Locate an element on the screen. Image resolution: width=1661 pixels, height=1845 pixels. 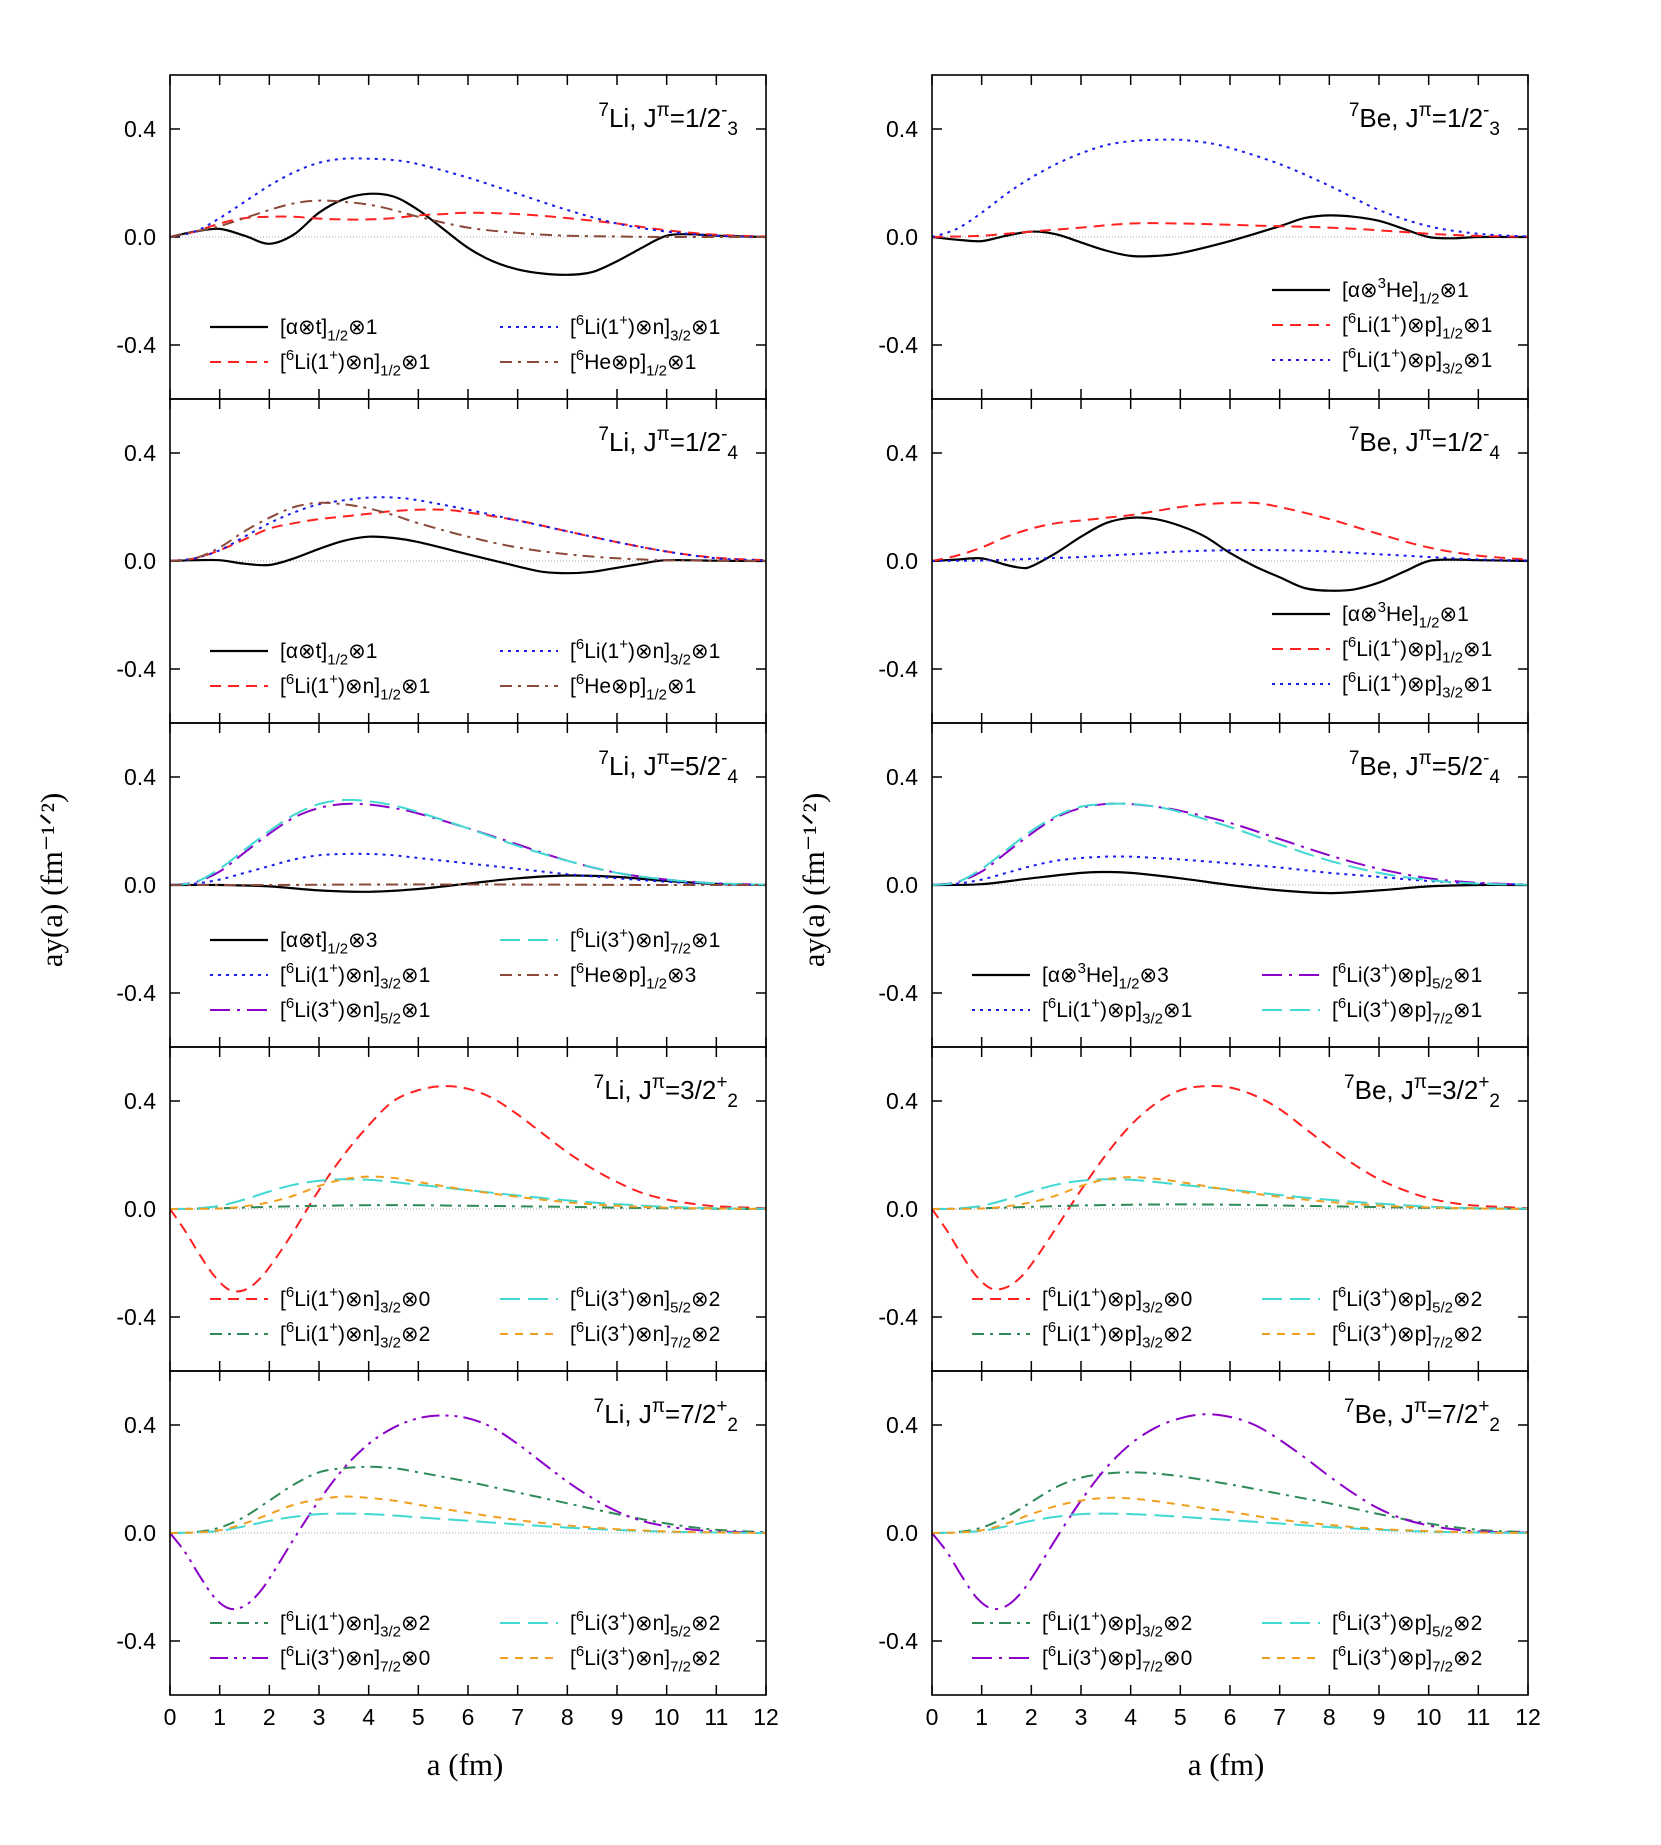
legend-label: [6Li(3+)⊗n]5/2⊗2 is located at coordinates (645, 1300).